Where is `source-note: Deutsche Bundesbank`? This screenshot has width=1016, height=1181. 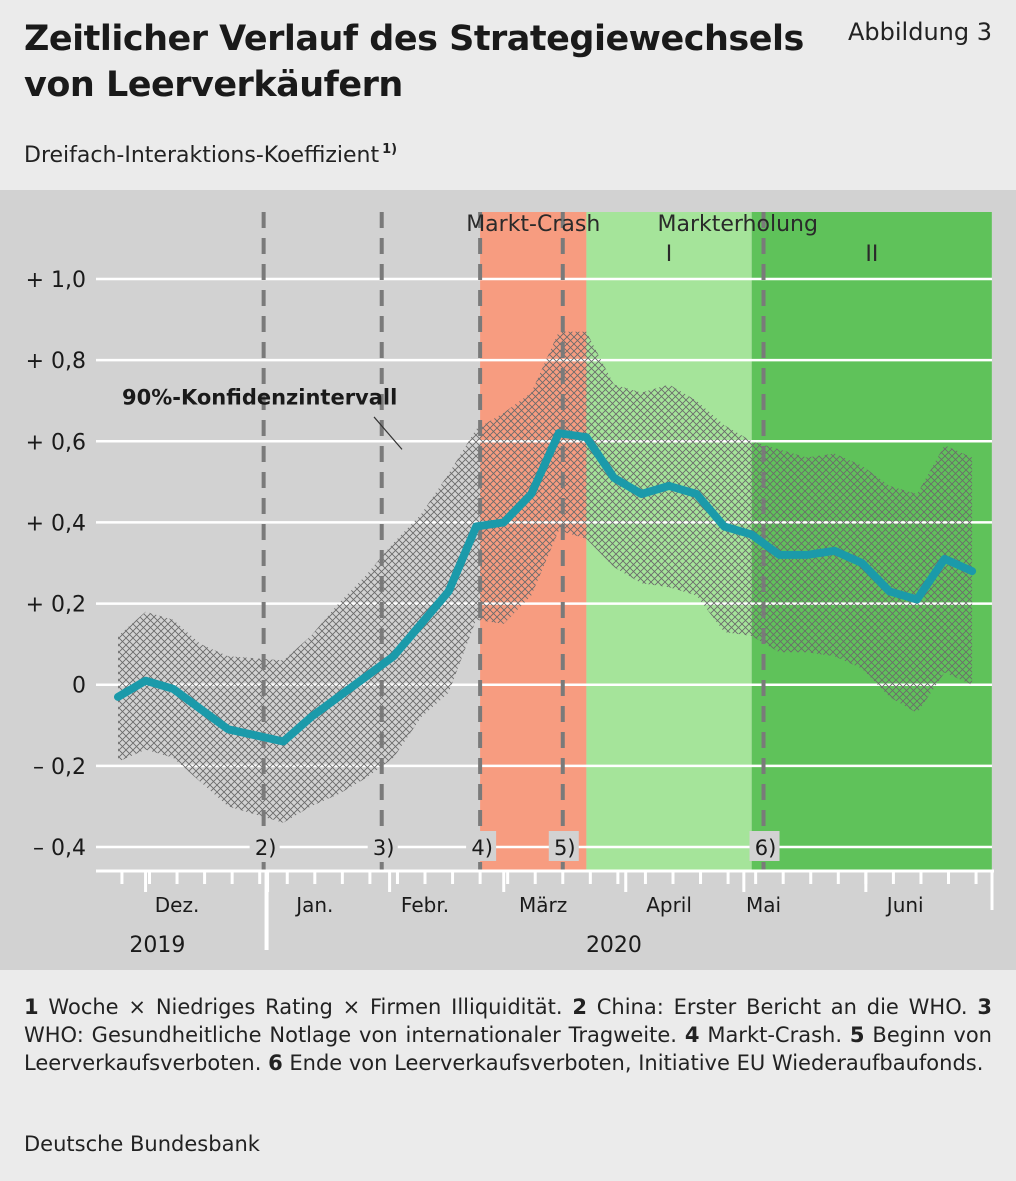
source-note: Deutsche Bundesbank is located at coordinates (142, 1144).